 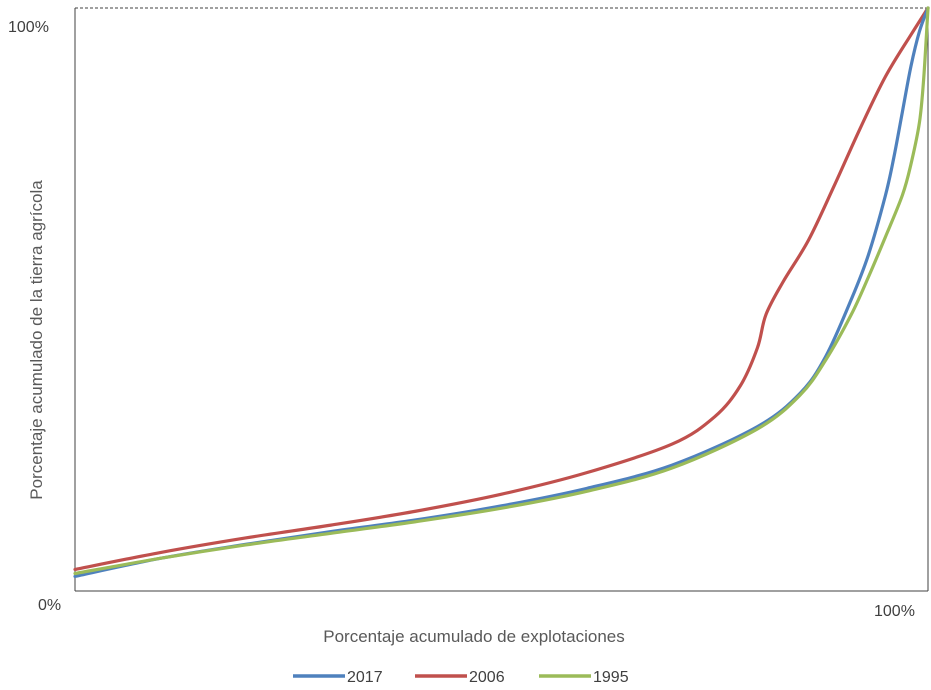 What do you see at coordinates (487, 677) in the screenshot?
I see `legend-label-2006: 2006` at bounding box center [487, 677].